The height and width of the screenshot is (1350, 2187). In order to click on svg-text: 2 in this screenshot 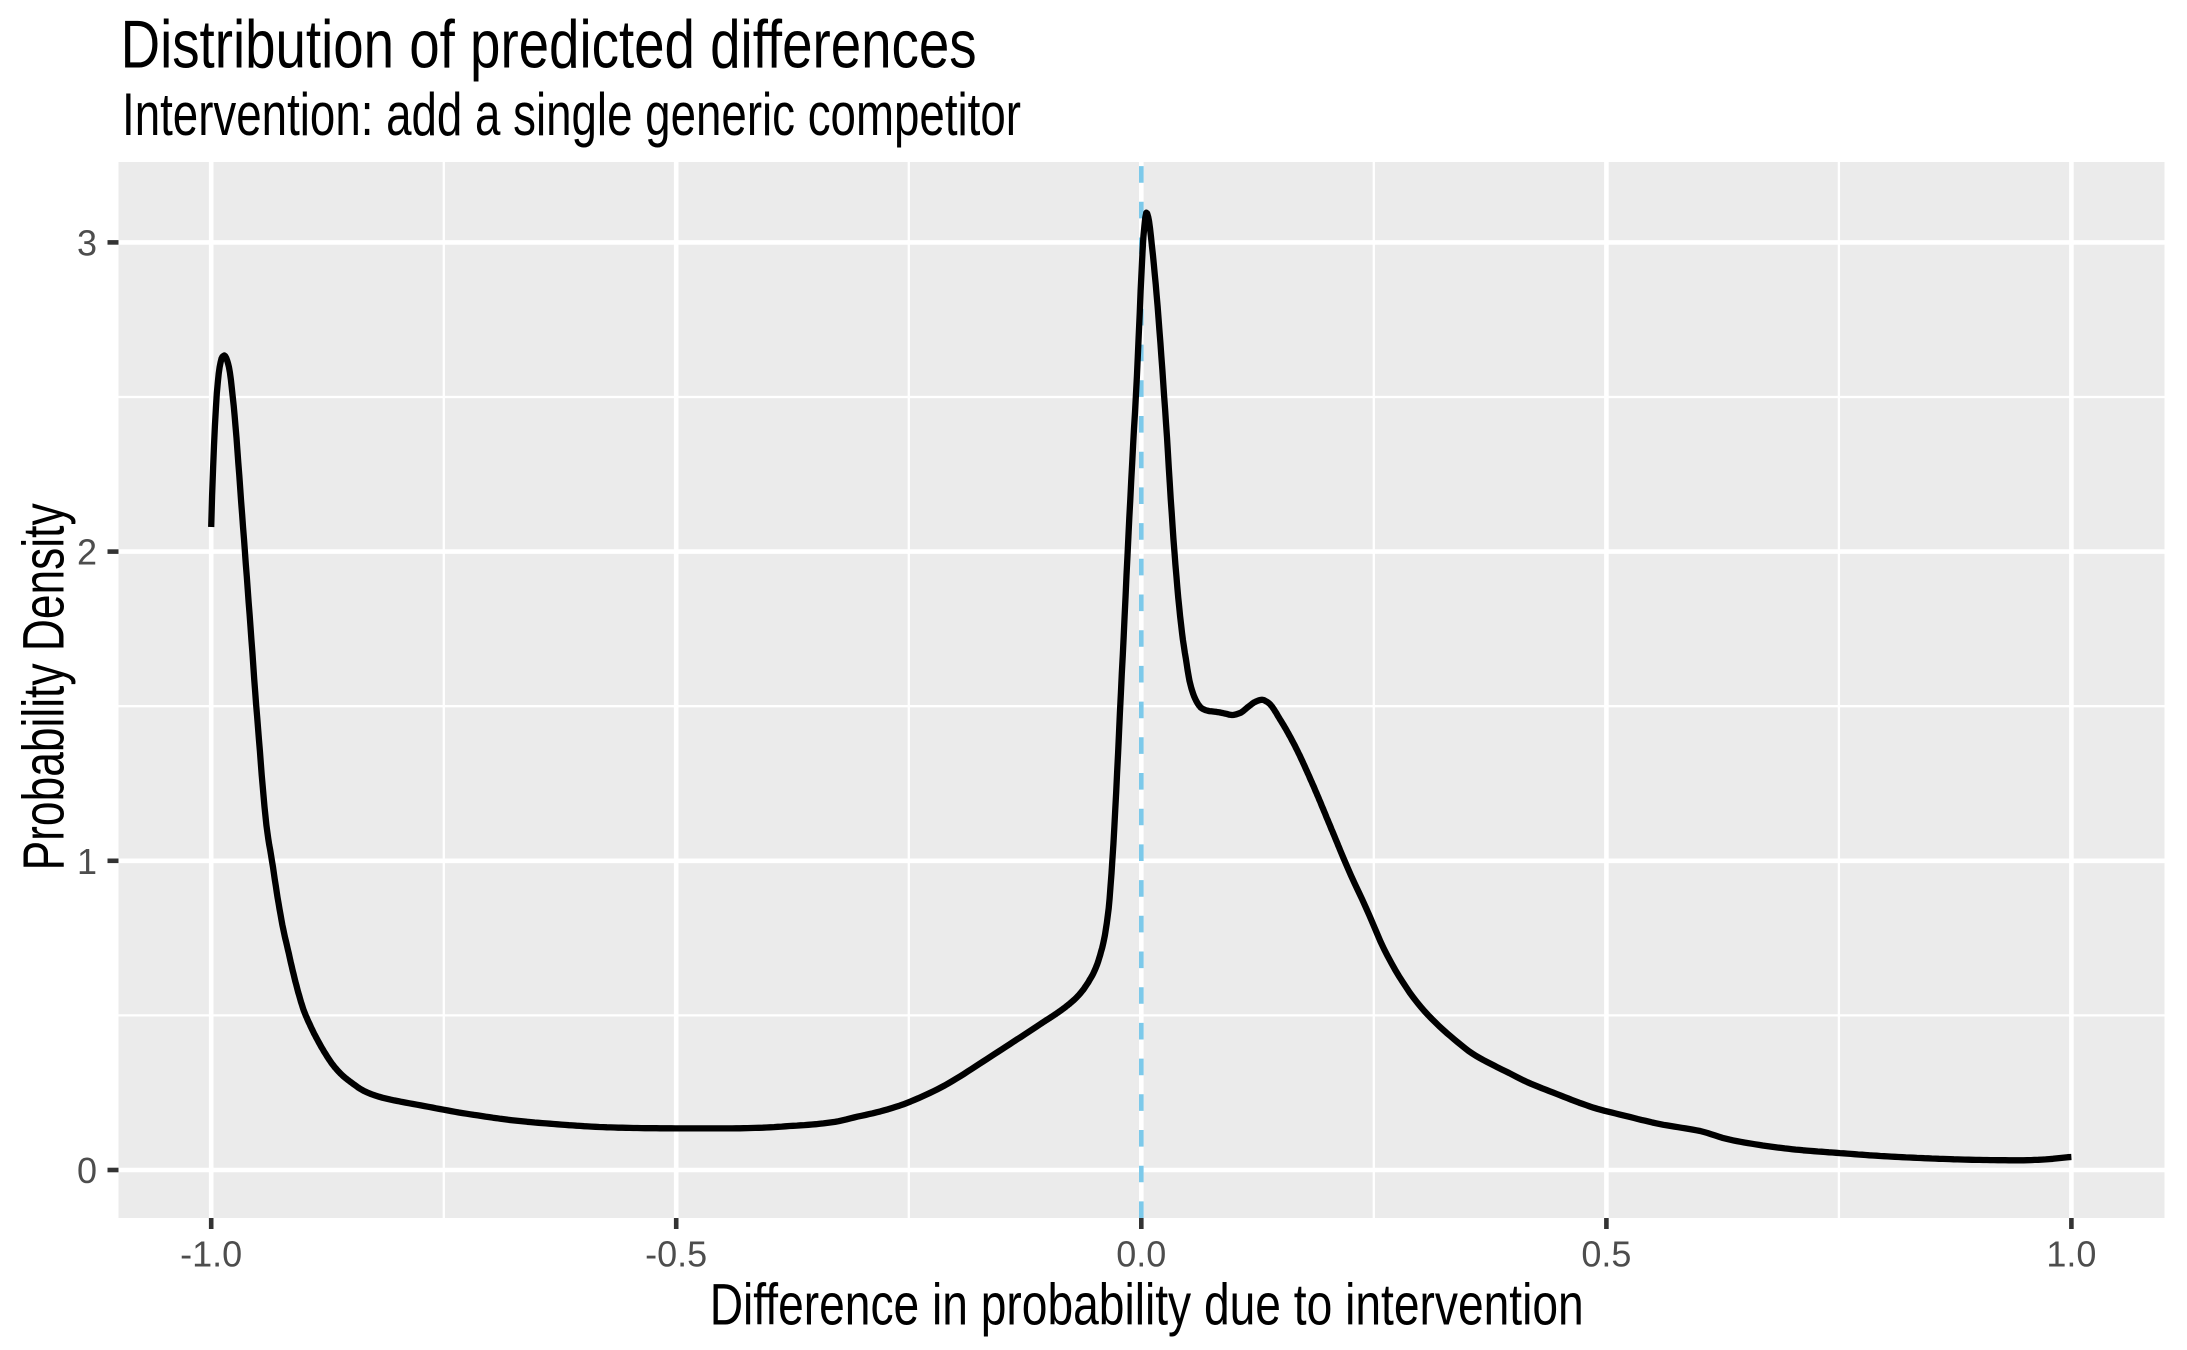, I will do `click(87, 552)`.